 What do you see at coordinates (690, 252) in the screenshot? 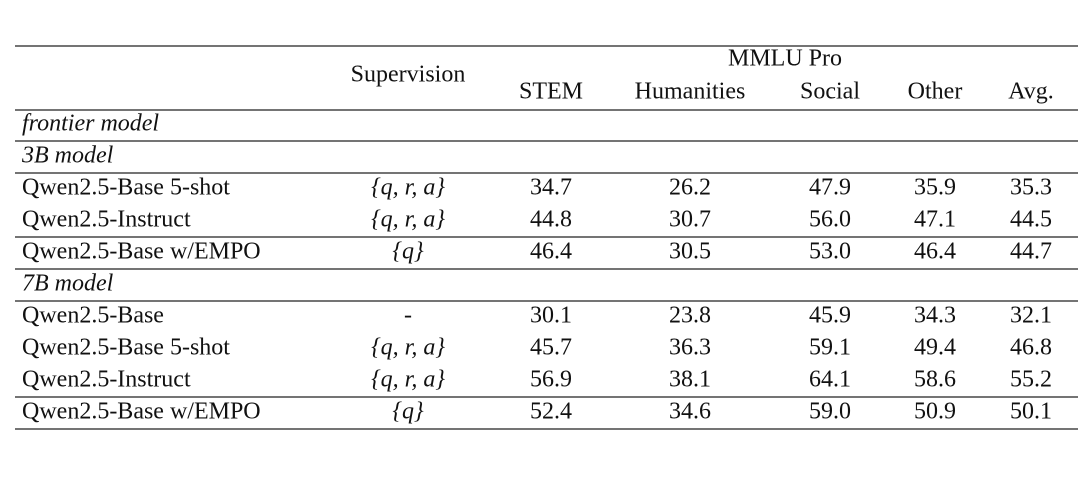
I see `score: 30.5` at bounding box center [690, 252].